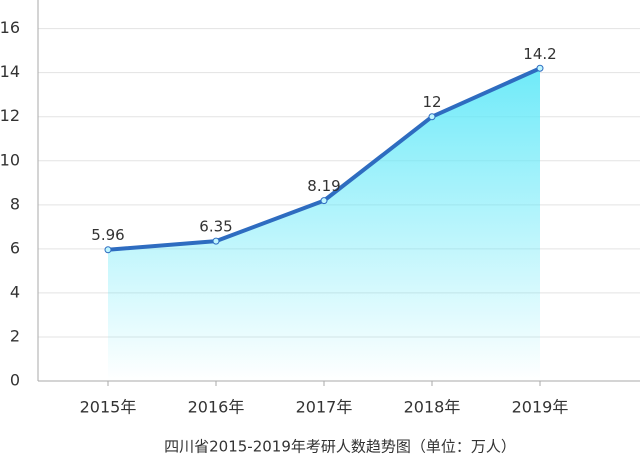 Image resolution: width=641 pixels, height=459 pixels. What do you see at coordinates (10, 159) in the screenshot?
I see `y-tick-label: 10` at bounding box center [10, 159].